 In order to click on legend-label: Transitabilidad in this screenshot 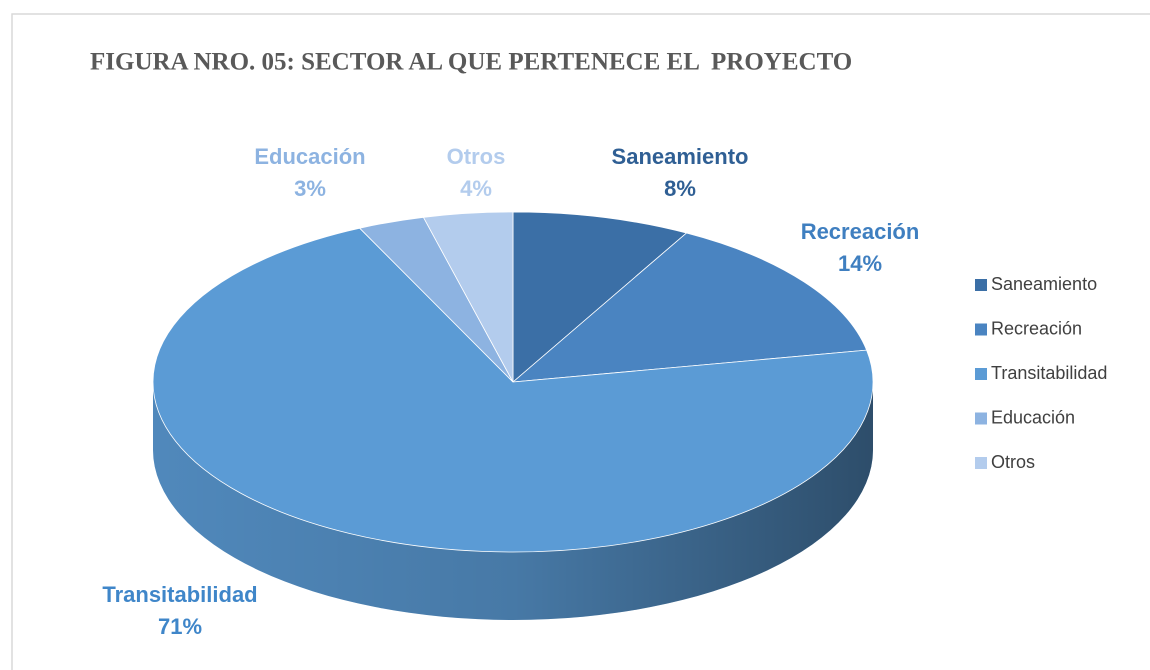, I will do `click(1049, 373)`.